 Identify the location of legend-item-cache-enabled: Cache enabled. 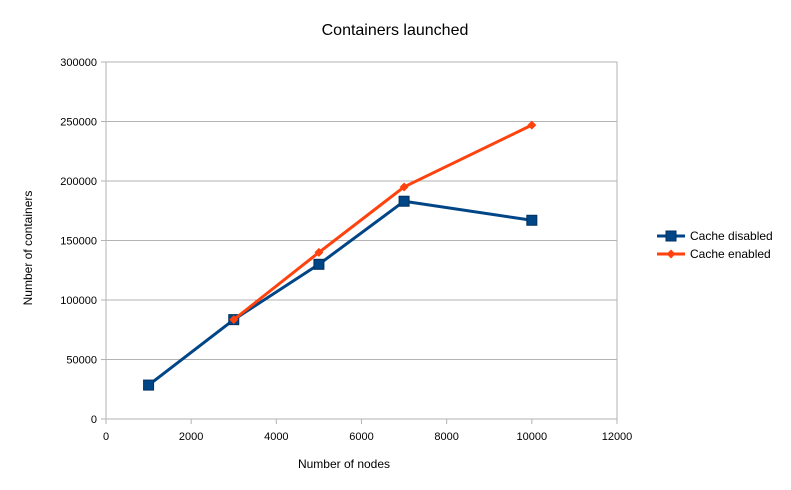
(714, 254).